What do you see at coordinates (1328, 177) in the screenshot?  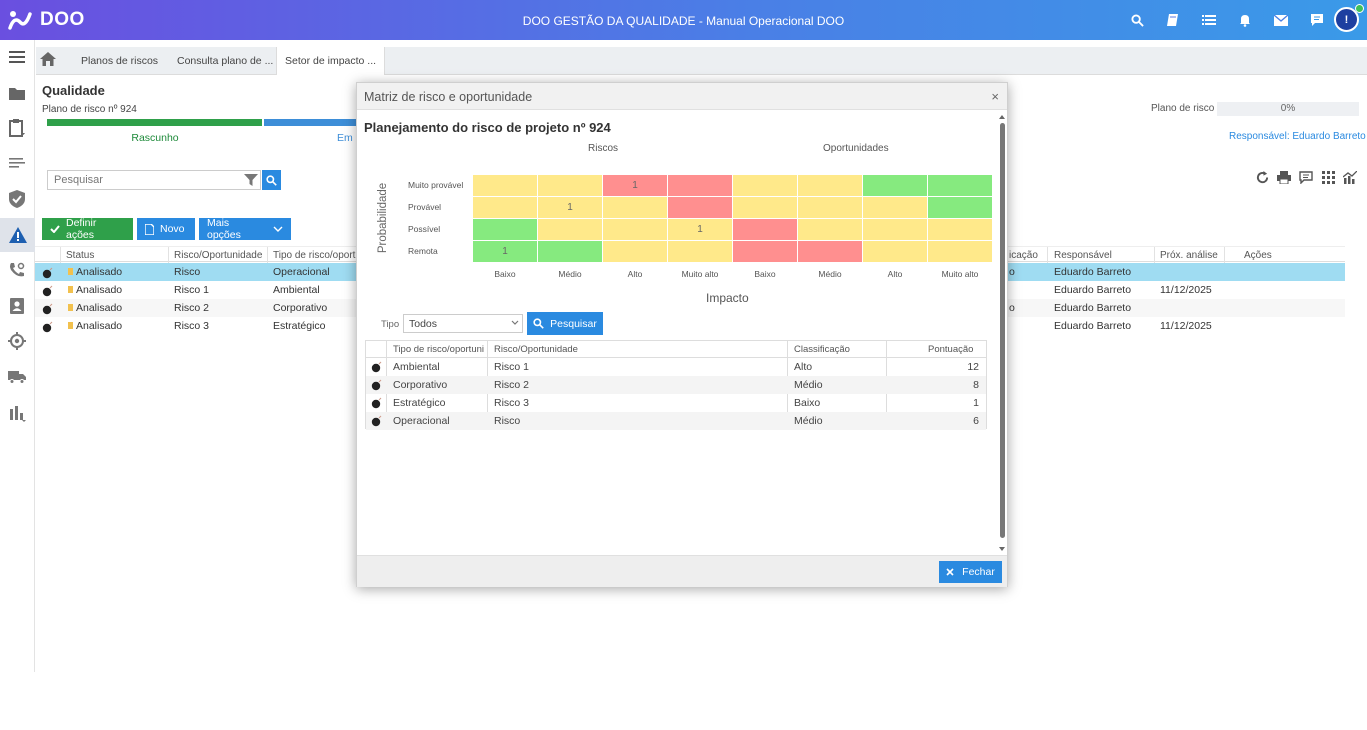 I see `grid-view-icon` at bounding box center [1328, 177].